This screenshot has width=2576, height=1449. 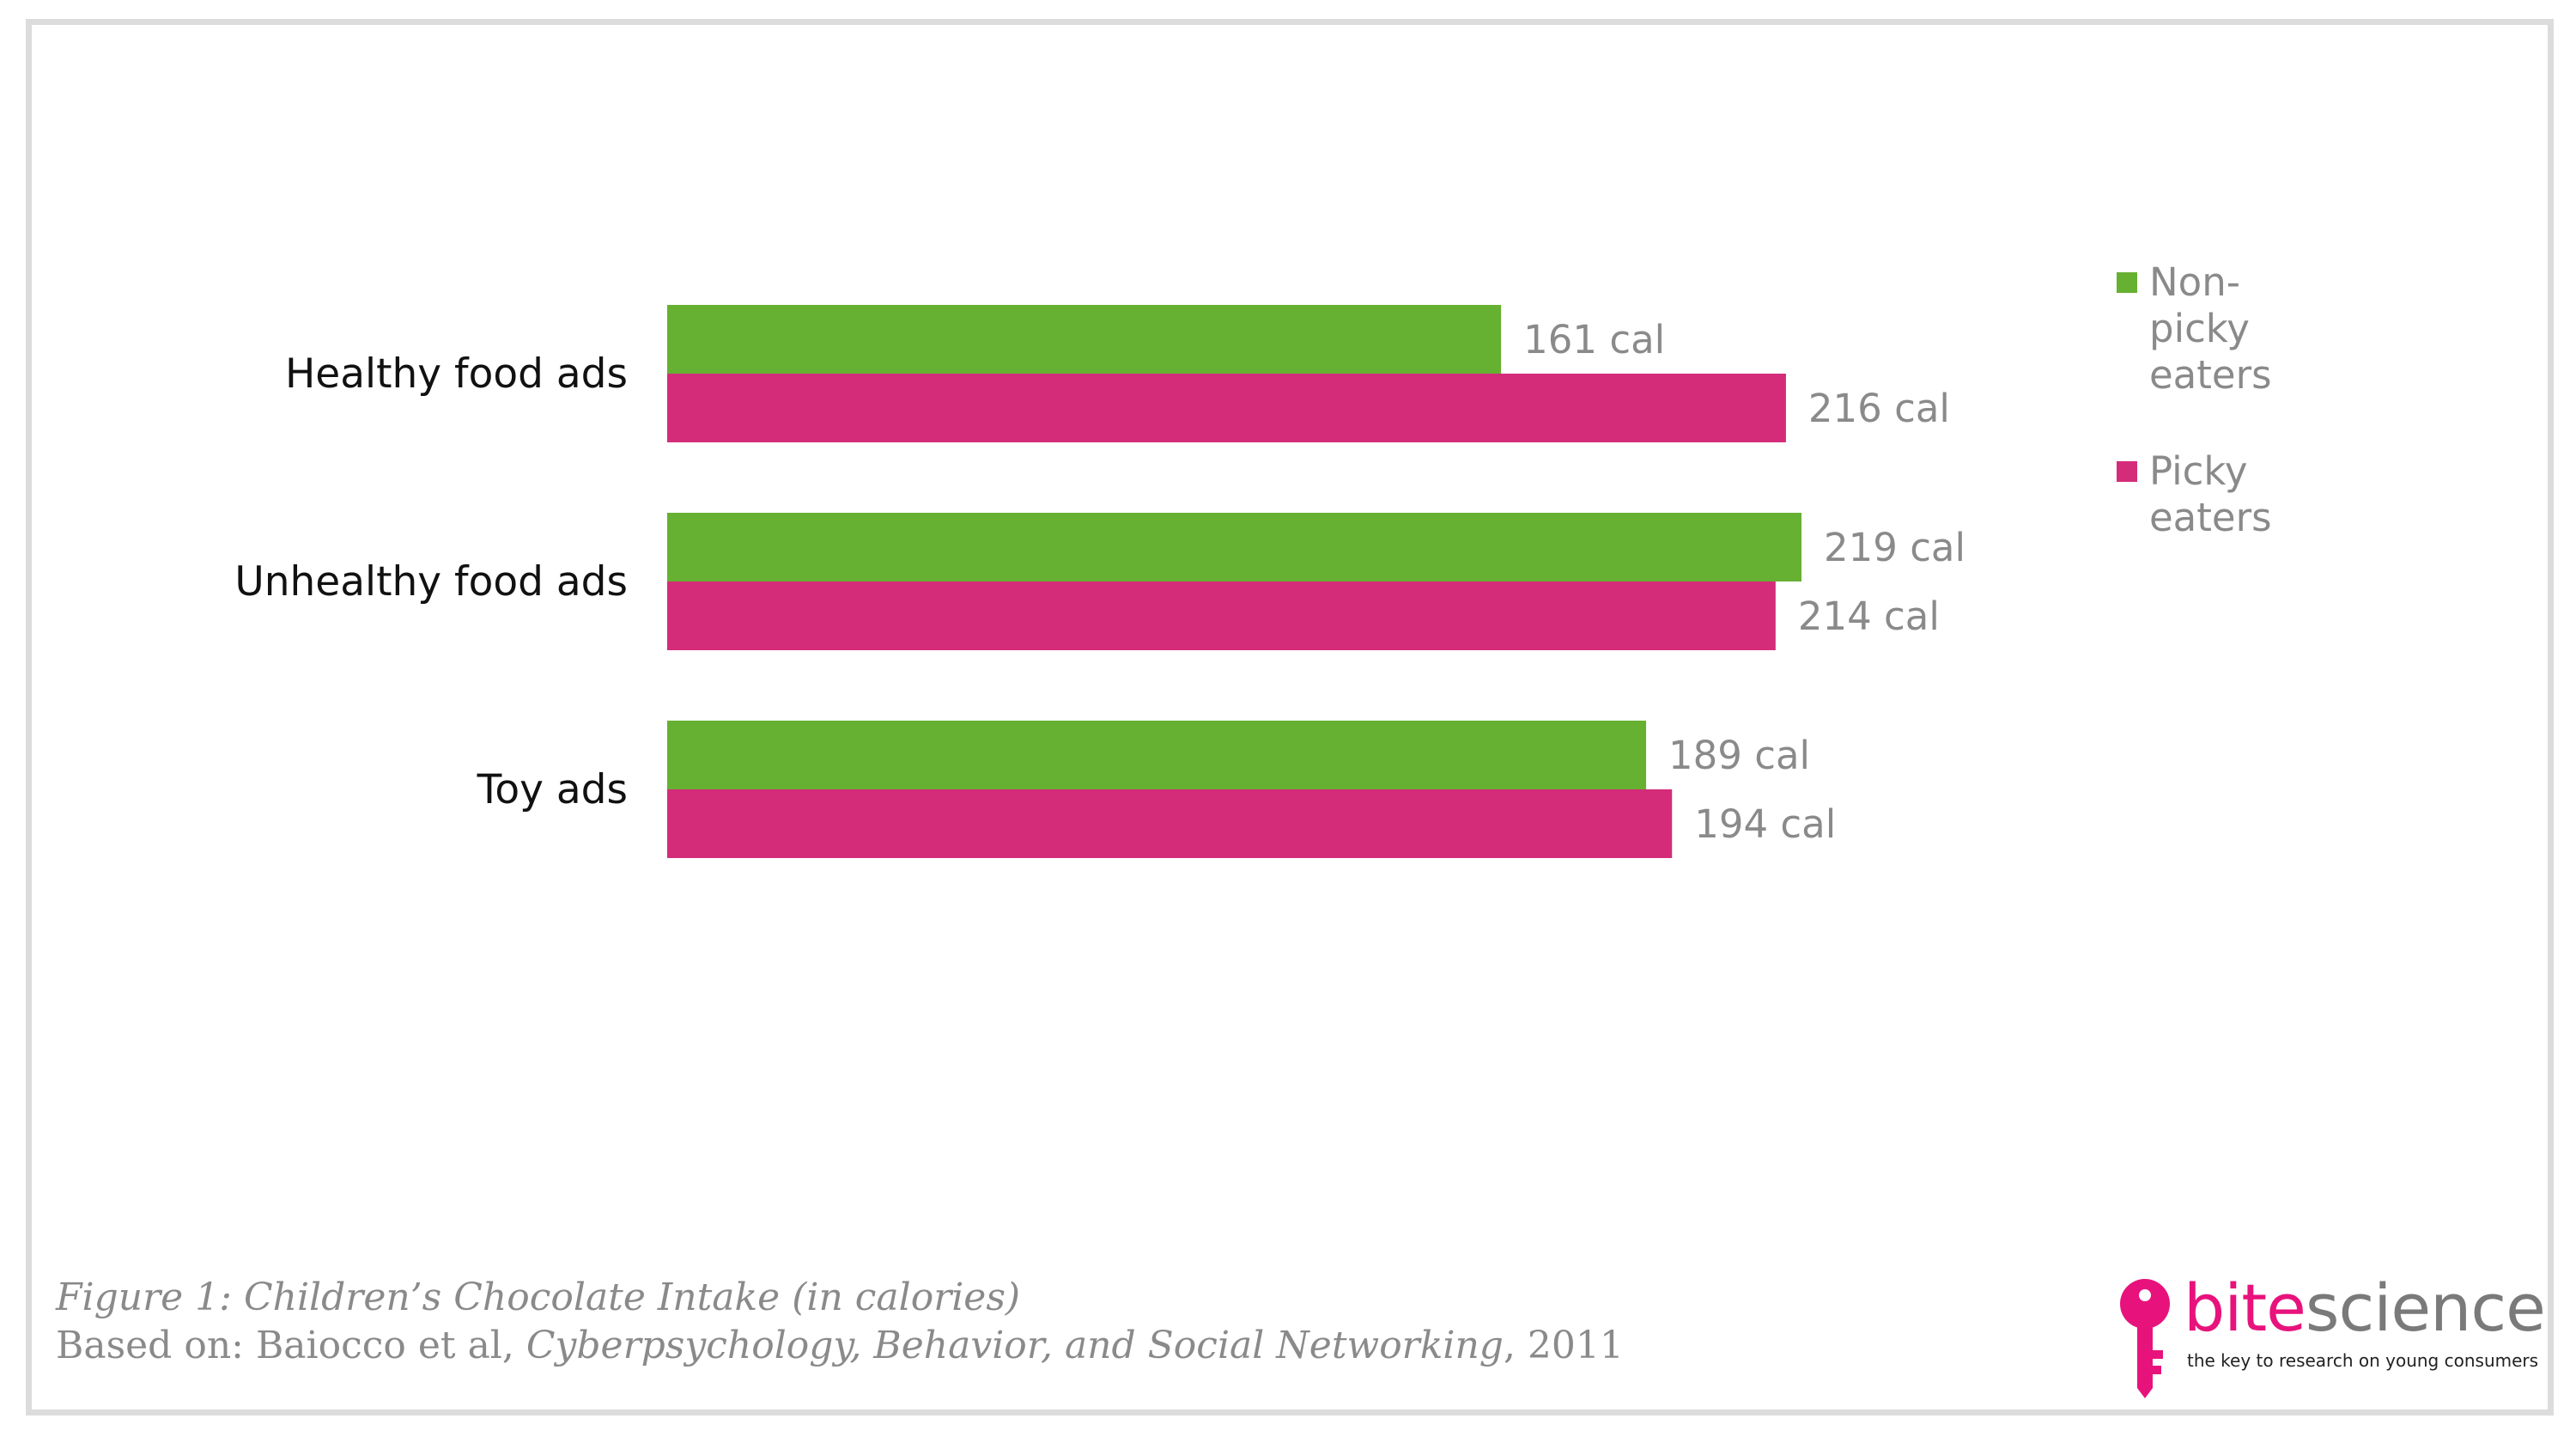 What do you see at coordinates (1894, 547) in the screenshot?
I see `data-label-non-picky-eaters-unhealthy-food-ads: 219 cal` at bounding box center [1894, 547].